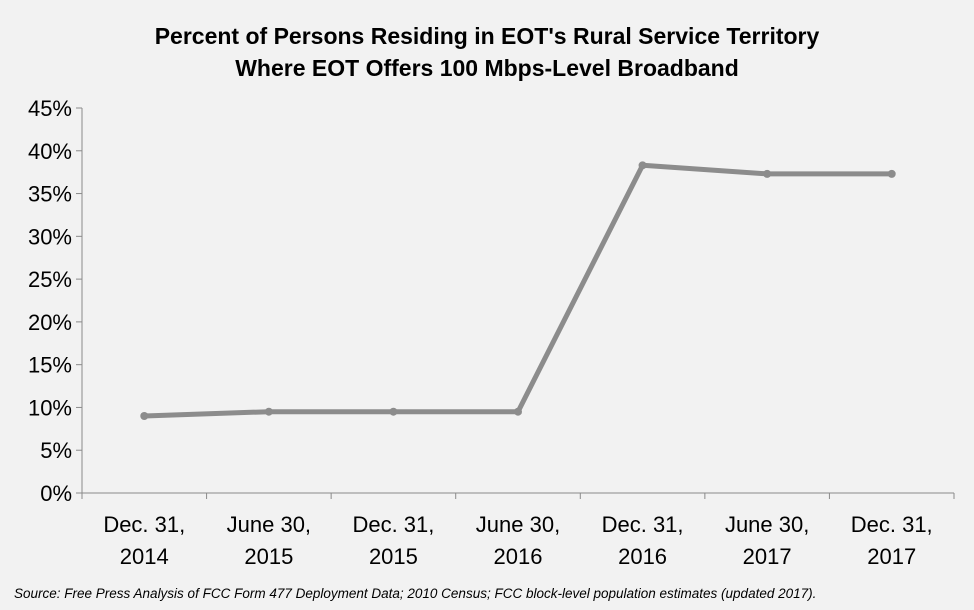 The height and width of the screenshot is (610, 974). I want to click on y-tick-label: 40%, so click(50, 151).